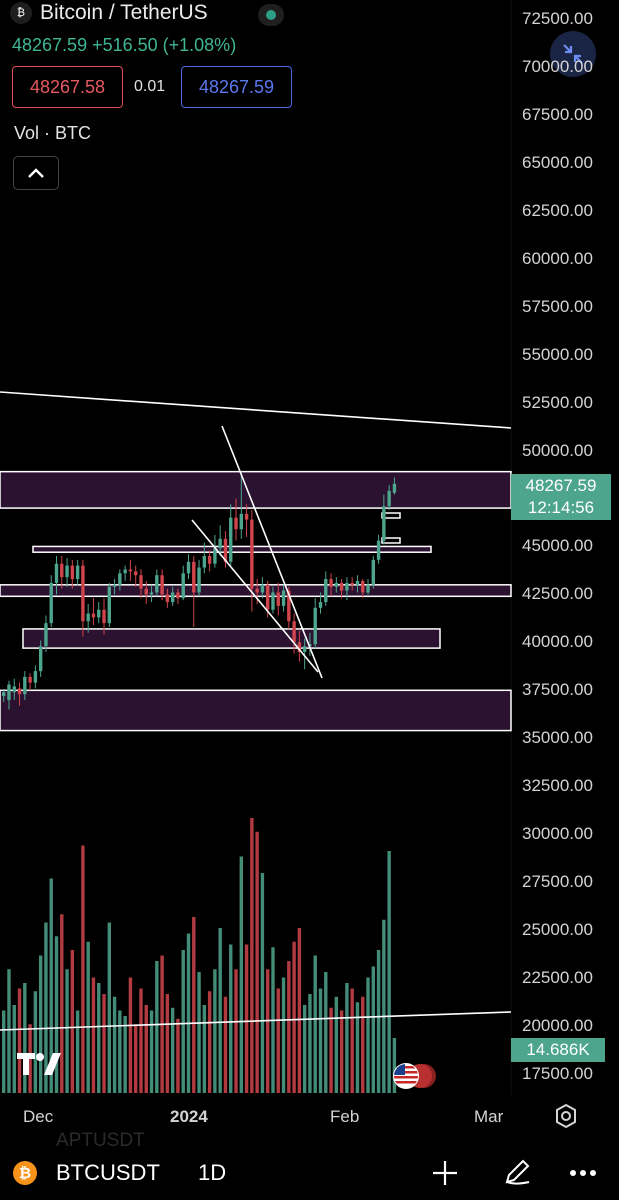  Describe the element at coordinates (36, 173) in the screenshot. I see `chevron-up-icon` at that location.